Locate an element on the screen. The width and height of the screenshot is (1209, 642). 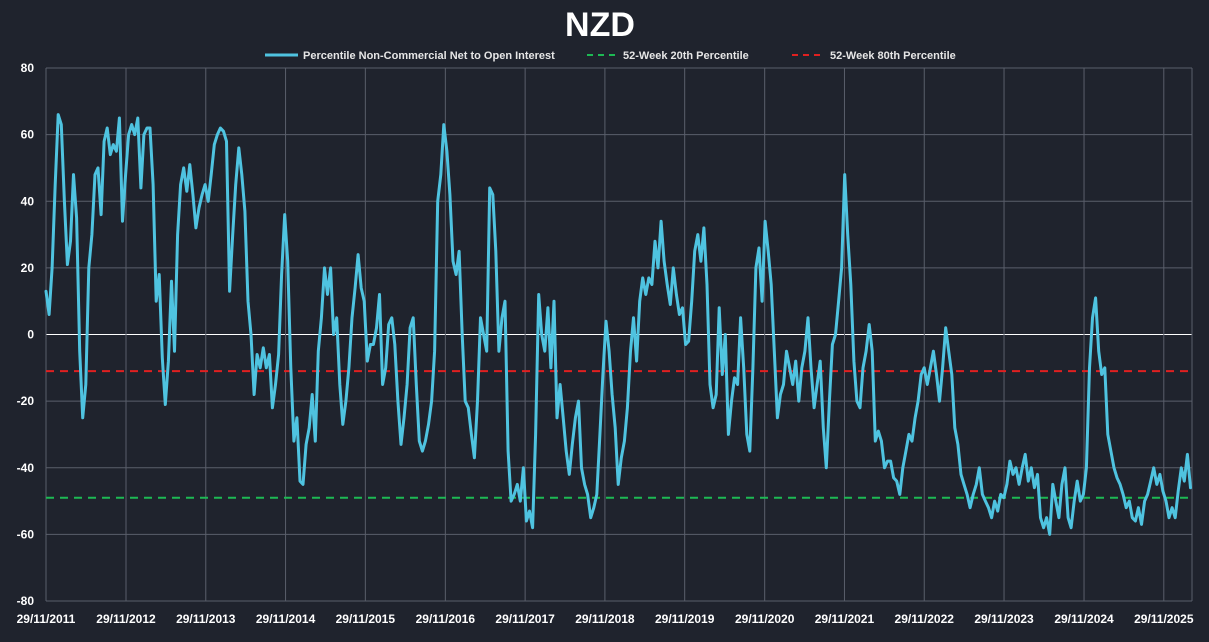
x-tick-label: 29/11/2011 is located at coordinates (46, 619).